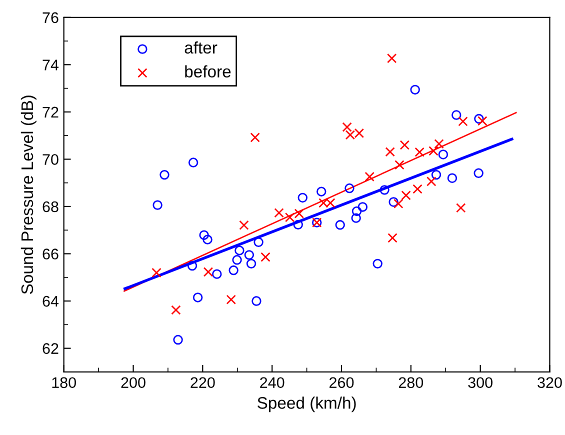 Image resolution: width=565 pixels, height=435 pixels. What do you see at coordinates (307, 404) in the screenshot?
I see `x-axis-title: Speed (km/h)` at bounding box center [307, 404].